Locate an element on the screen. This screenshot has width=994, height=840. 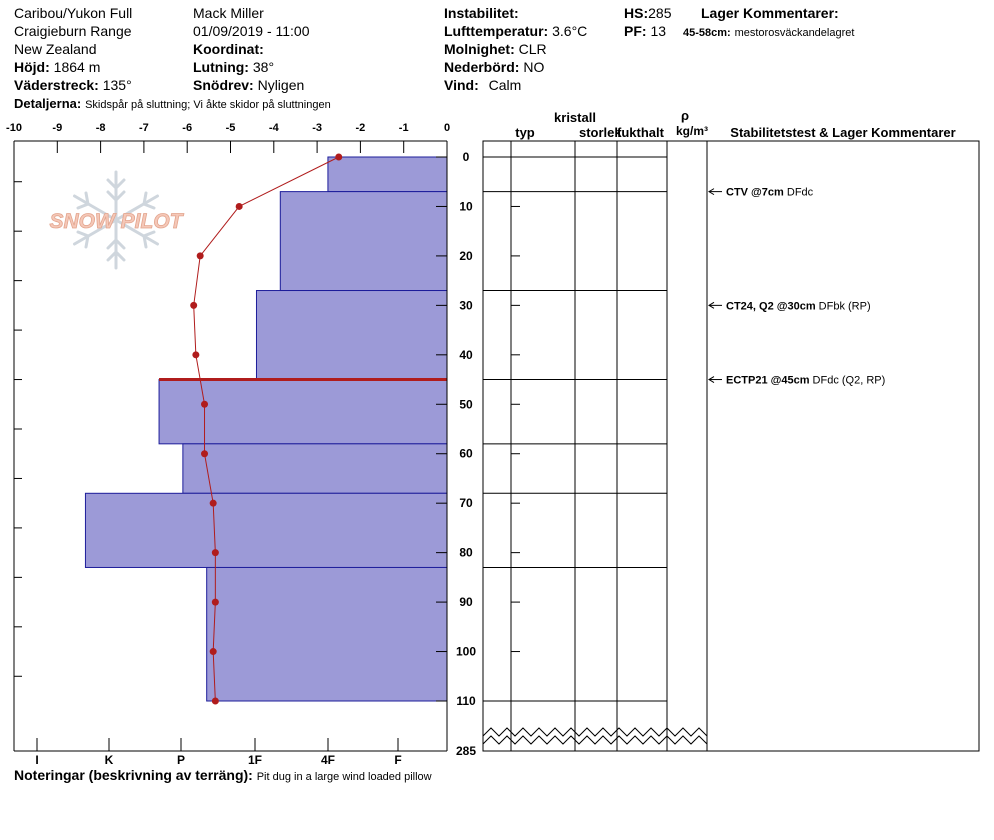
temp-tick-label: -7 is located at coordinates (144, 128).